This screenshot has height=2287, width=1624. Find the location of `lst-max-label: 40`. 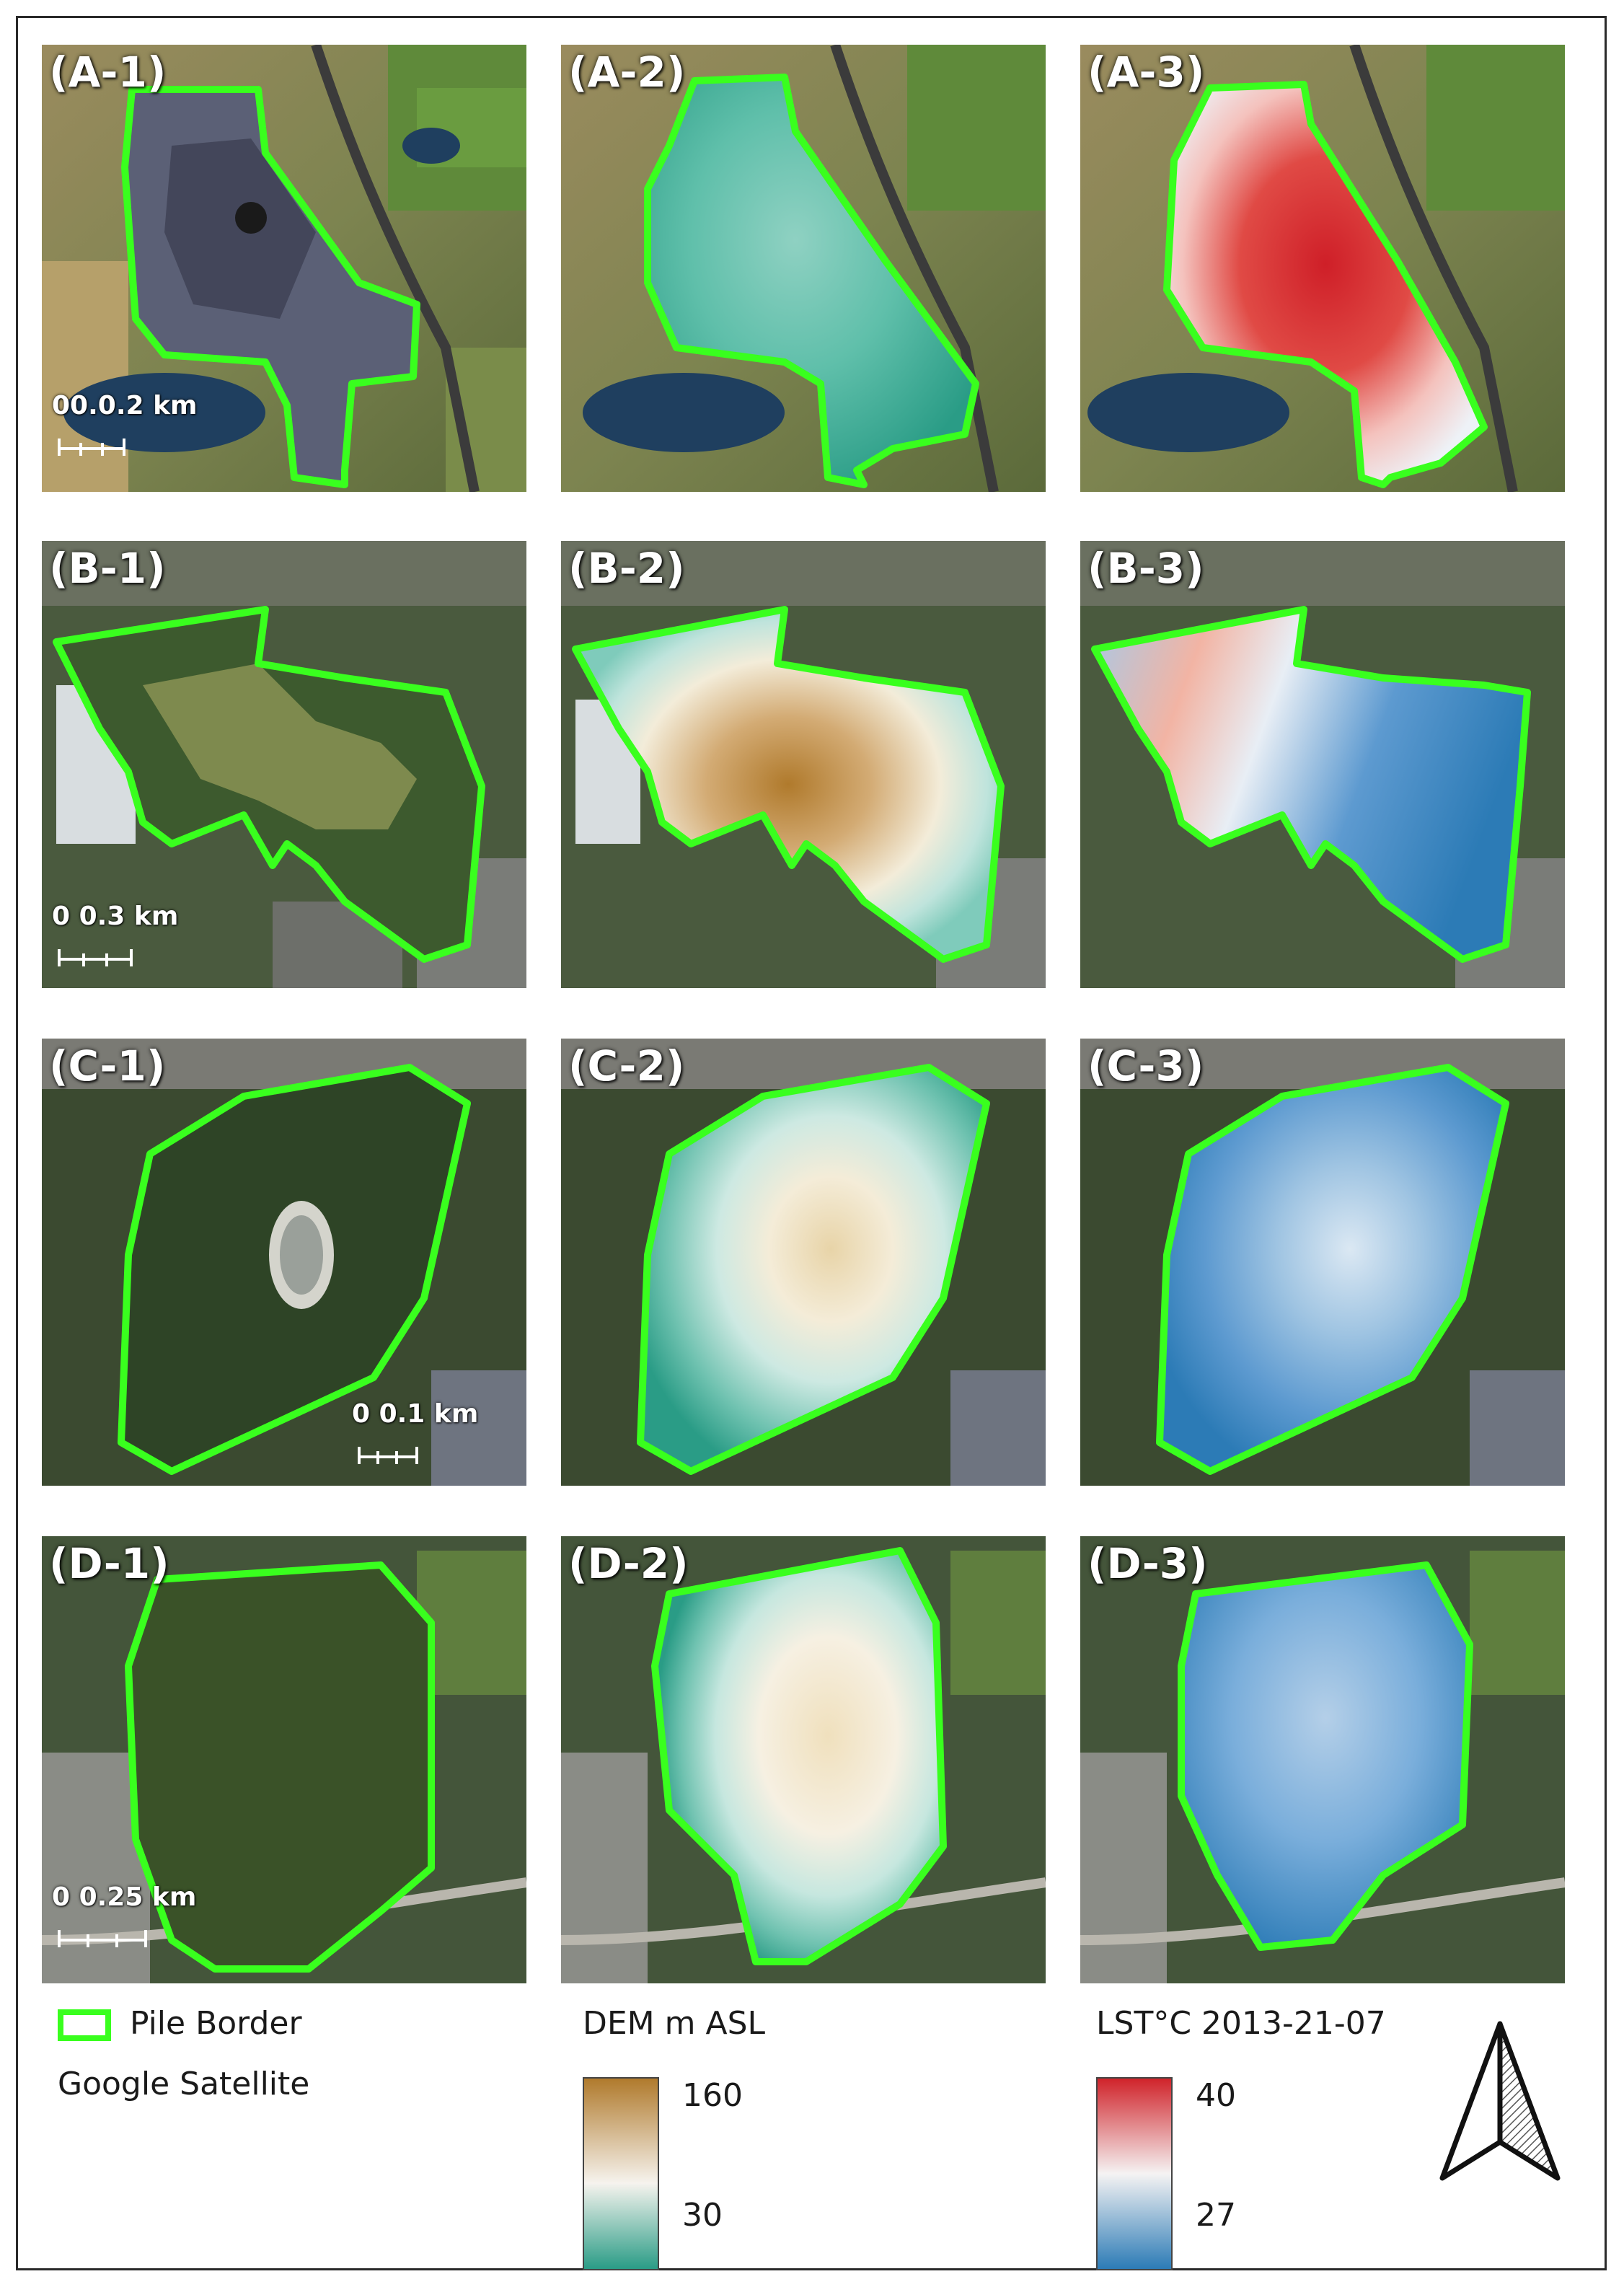

lst-max-label: 40 is located at coordinates (1216, 2095).